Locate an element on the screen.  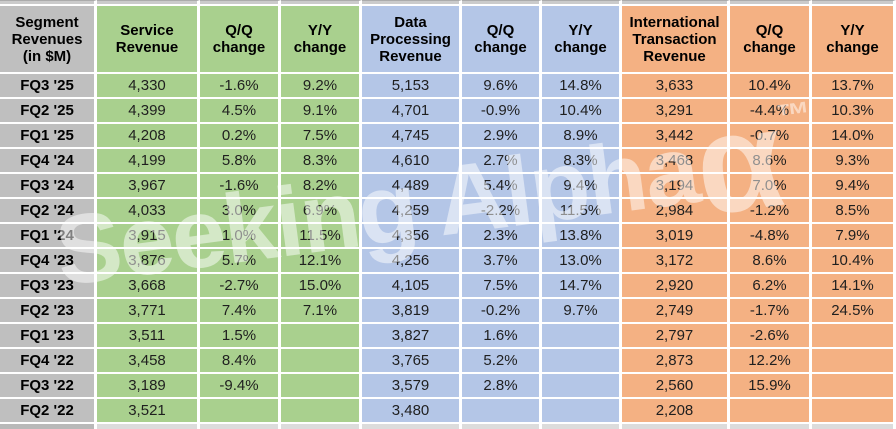
cell-service-yy-change: 7.5% is located at coordinates (321, 136).